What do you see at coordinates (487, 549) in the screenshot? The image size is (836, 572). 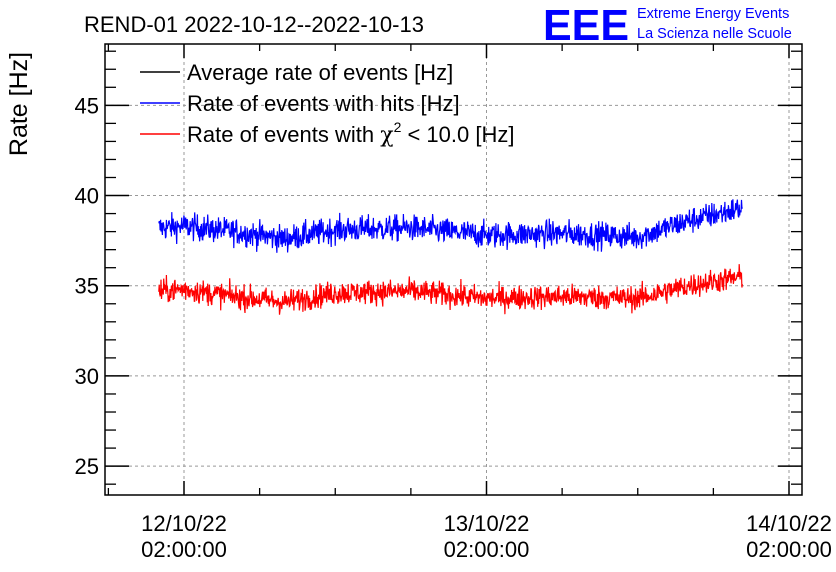 I see `x-tick-label-time-1: 02:00:00` at bounding box center [487, 549].